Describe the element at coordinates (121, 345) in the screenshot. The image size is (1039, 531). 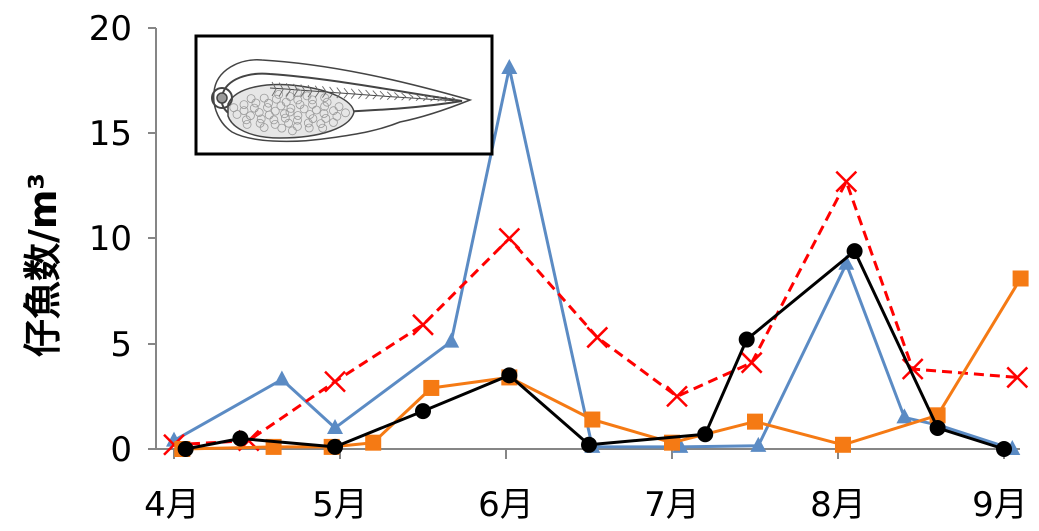
I see `y-tick-label: 5` at that location.